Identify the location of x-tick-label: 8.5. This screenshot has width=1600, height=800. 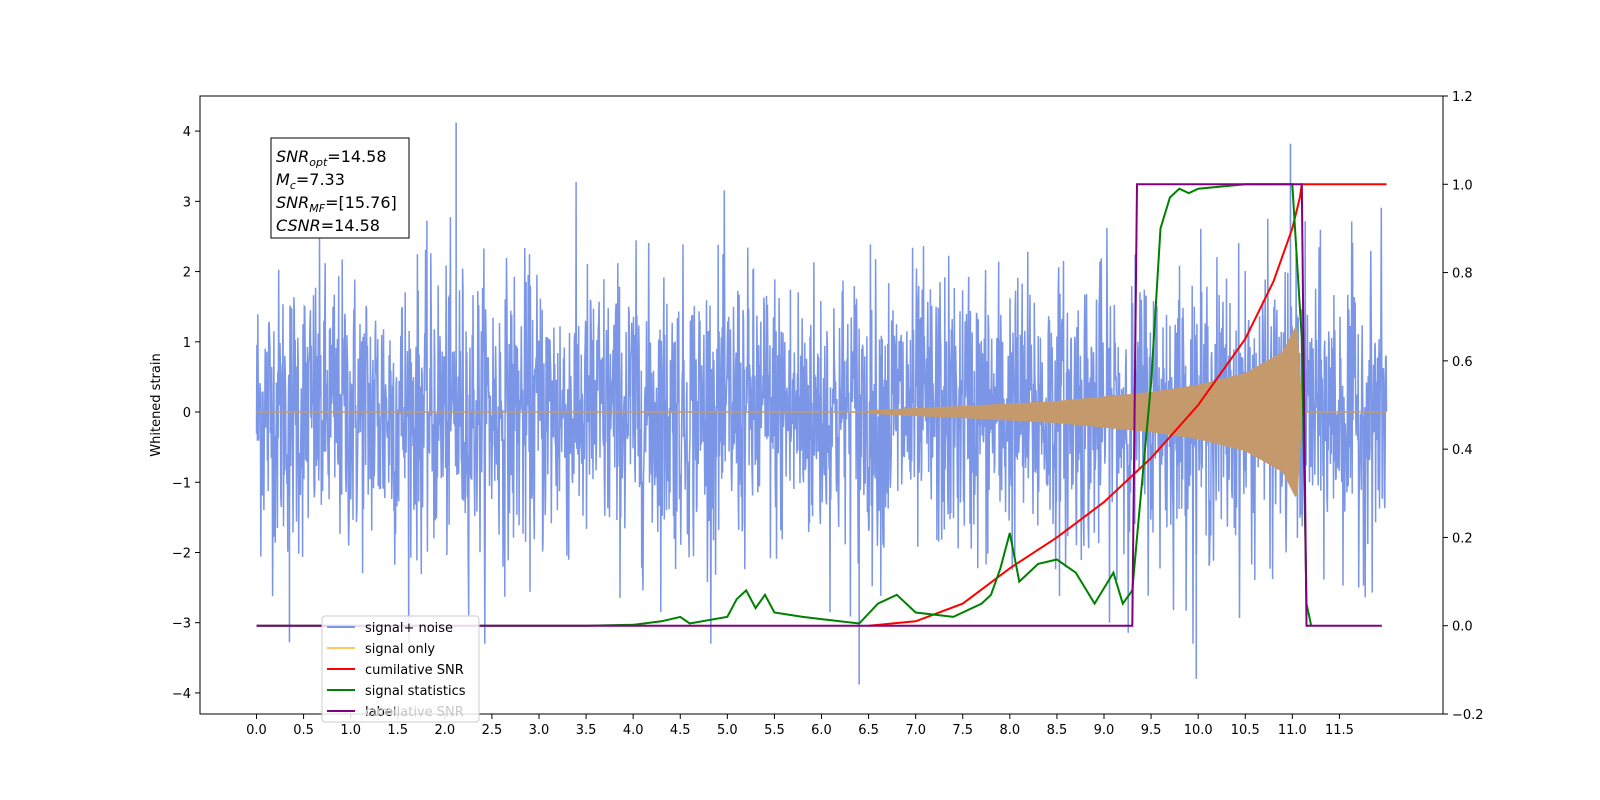
(1057, 730).